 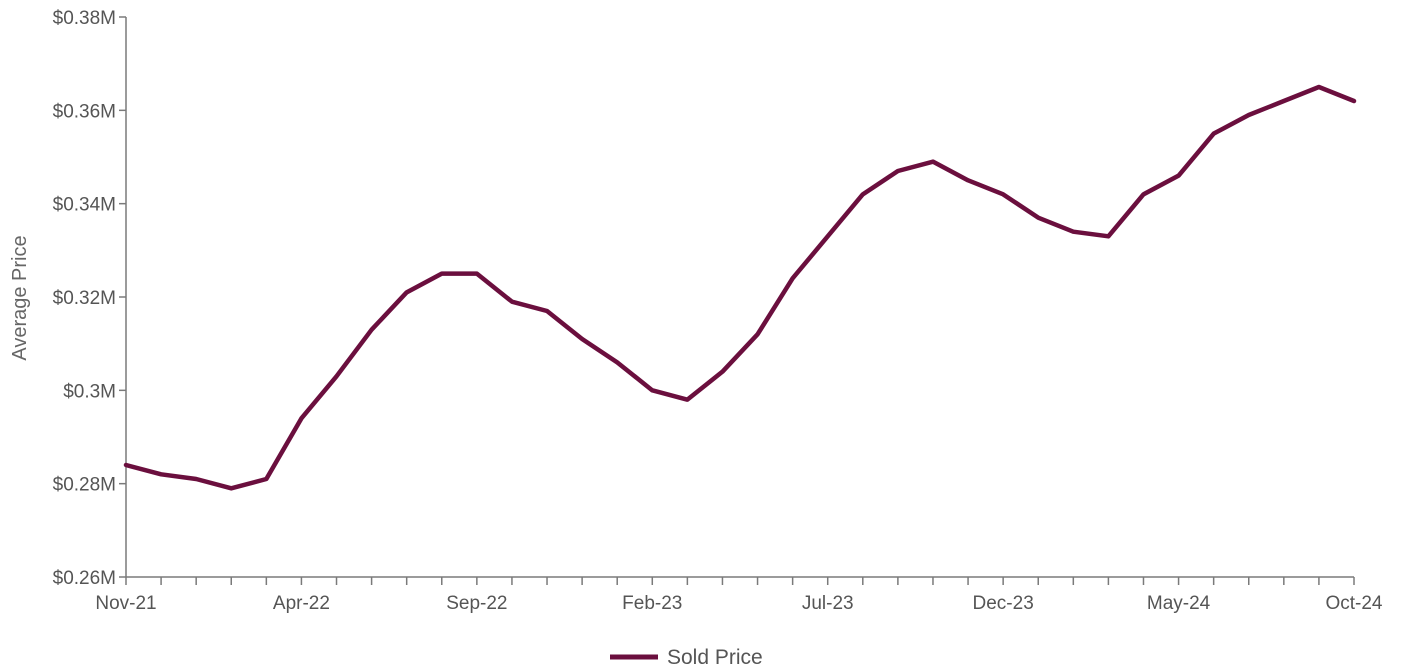 What do you see at coordinates (301, 603) in the screenshot?
I see `x-tick-label: Apr-22` at bounding box center [301, 603].